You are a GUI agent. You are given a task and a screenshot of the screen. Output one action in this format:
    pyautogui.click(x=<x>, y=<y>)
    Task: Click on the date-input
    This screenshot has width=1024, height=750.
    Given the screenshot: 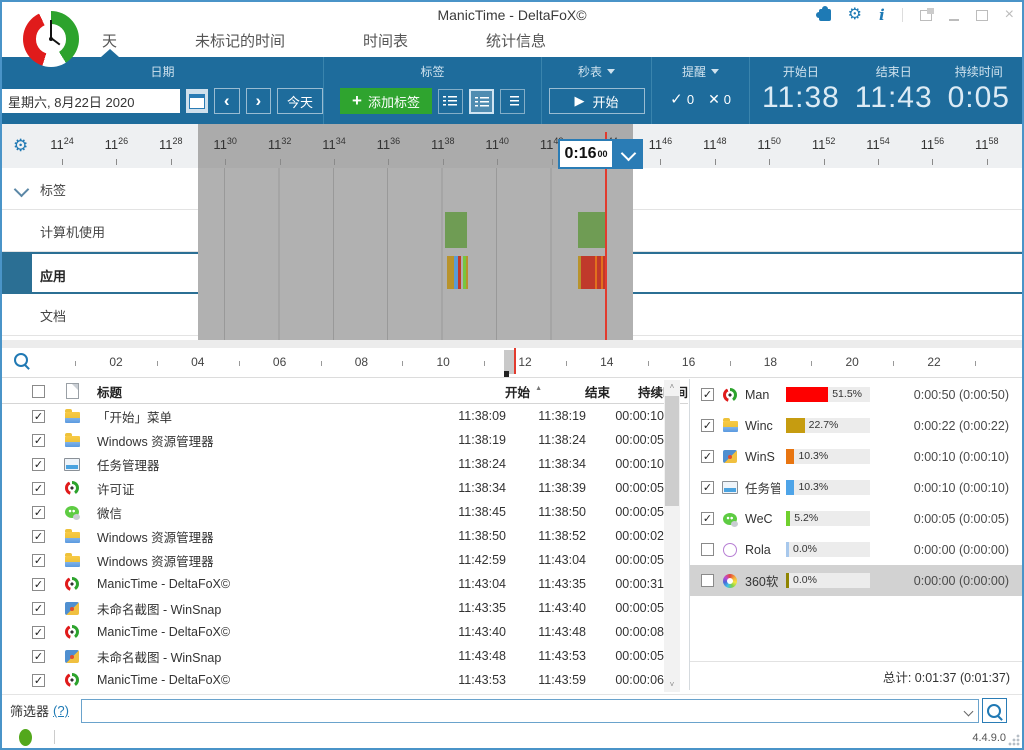 What is the action you would take?
    pyautogui.click(x=91, y=101)
    